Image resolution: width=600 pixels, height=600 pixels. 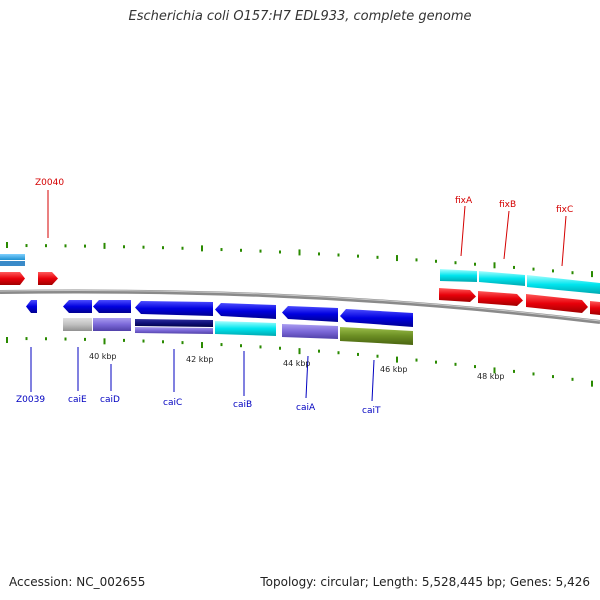 What do you see at coordinates (502, 278) in the screenshot?
I see `cds-fixB` at bounding box center [502, 278].